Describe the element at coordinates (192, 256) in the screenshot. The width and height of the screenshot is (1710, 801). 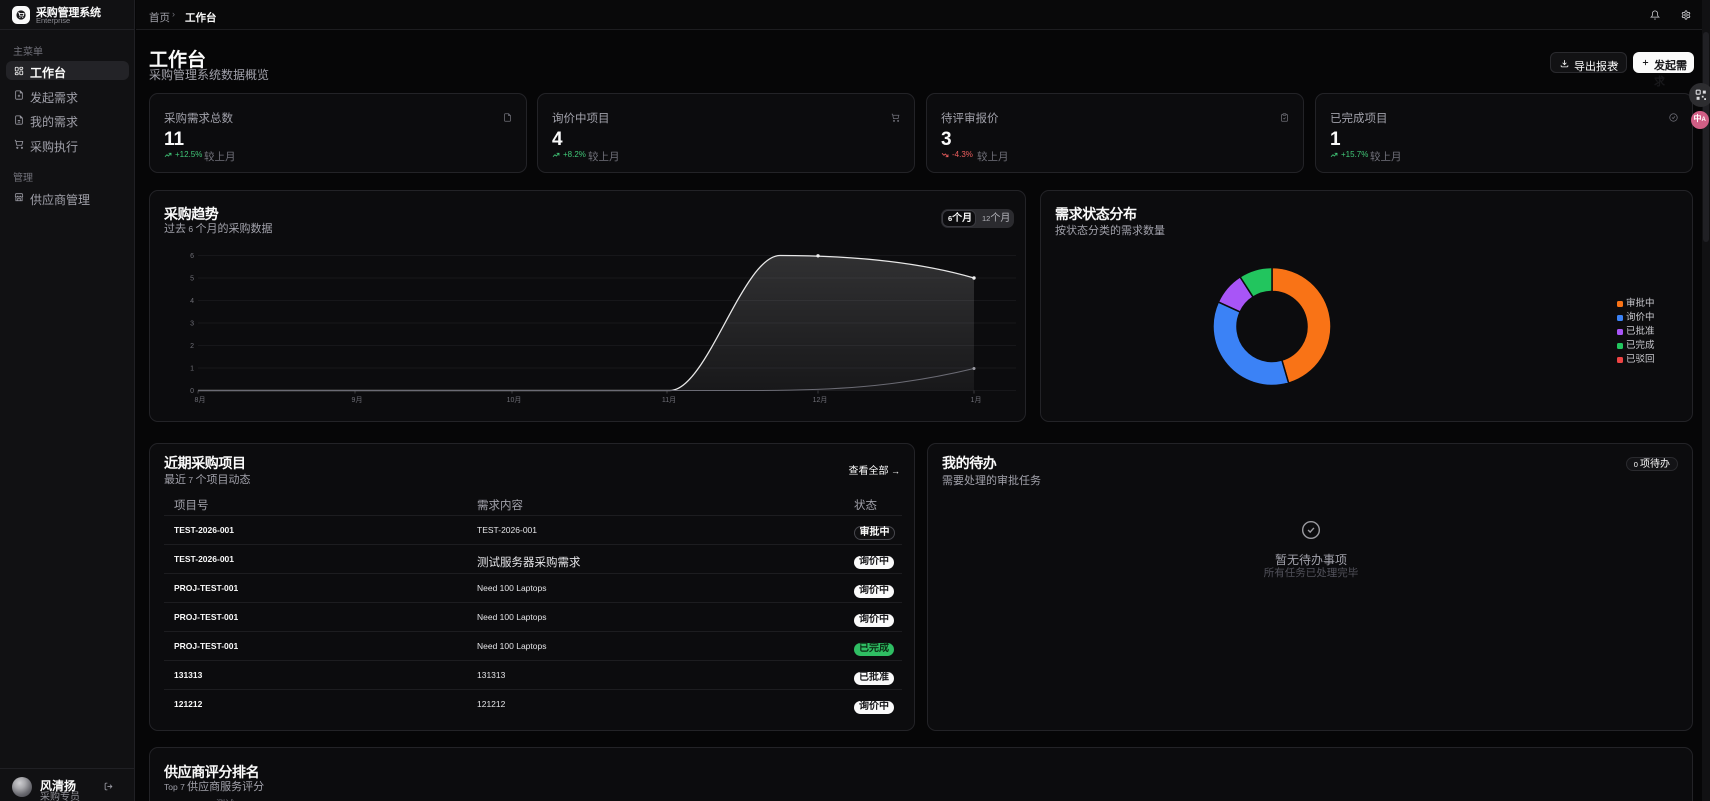
I see `svg-text: 6` at that location.